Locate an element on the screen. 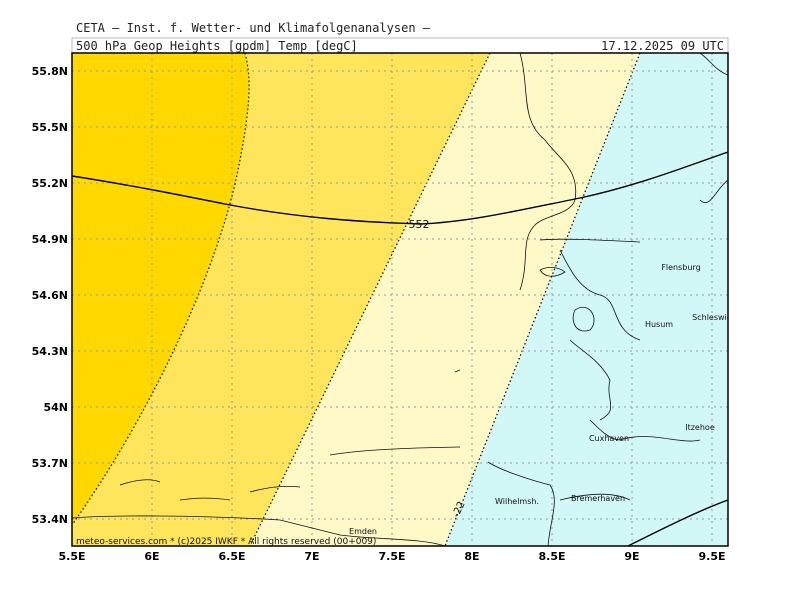 The height and width of the screenshot is (600, 800). lat-tick-label: 53.4N is located at coordinates (50, 519).